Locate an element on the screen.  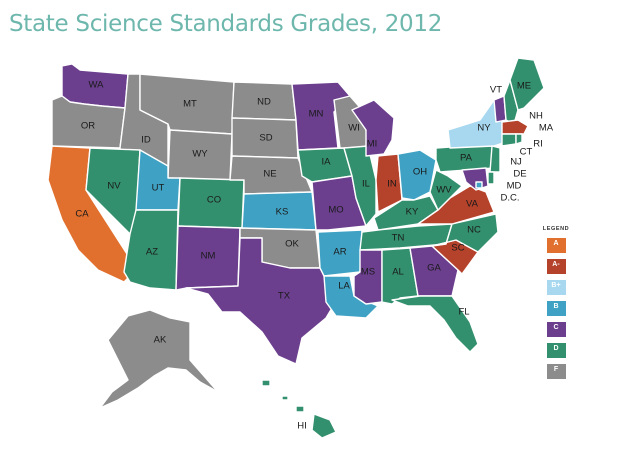
state-label-id: ID is located at coordinates (146, 140).